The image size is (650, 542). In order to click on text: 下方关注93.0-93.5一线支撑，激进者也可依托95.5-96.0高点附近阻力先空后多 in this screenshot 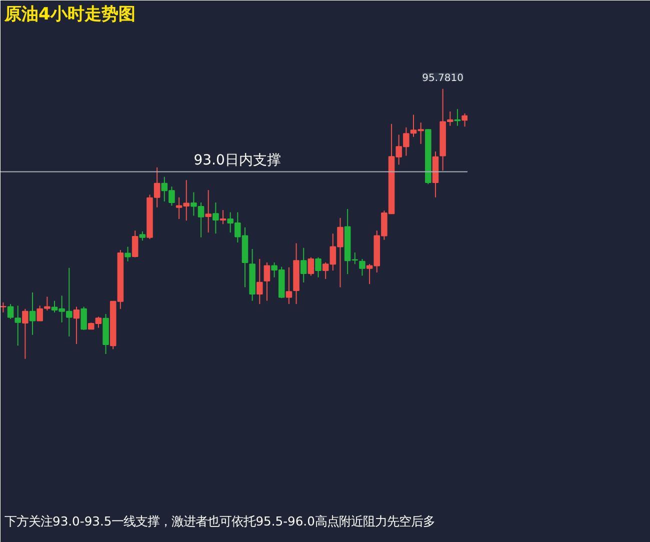, I will do `click(219, 521)`.